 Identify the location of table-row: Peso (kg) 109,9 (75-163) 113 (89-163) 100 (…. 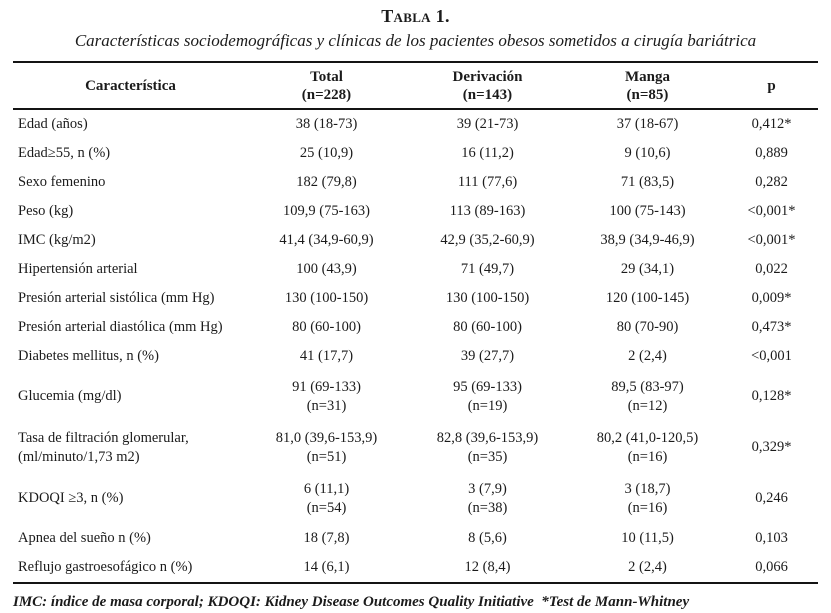
(415, 211).